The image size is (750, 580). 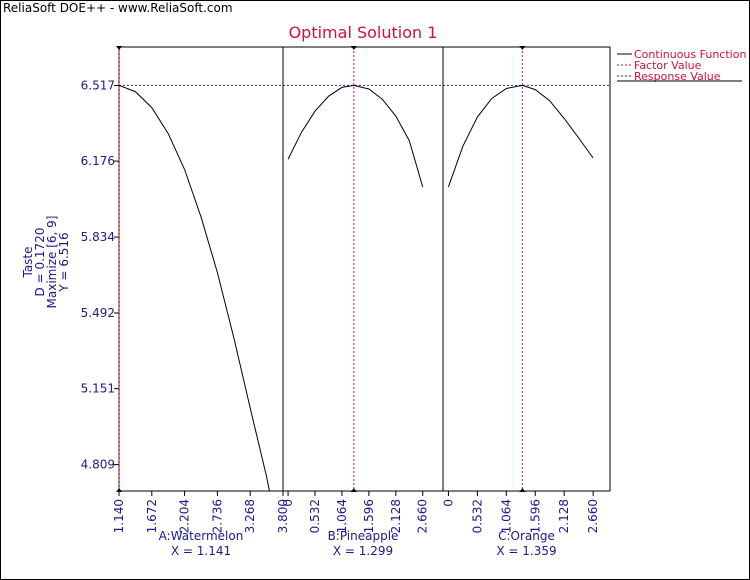 I want to click on factor-name-label: B:Pineapple, so click(x=363, y=536).